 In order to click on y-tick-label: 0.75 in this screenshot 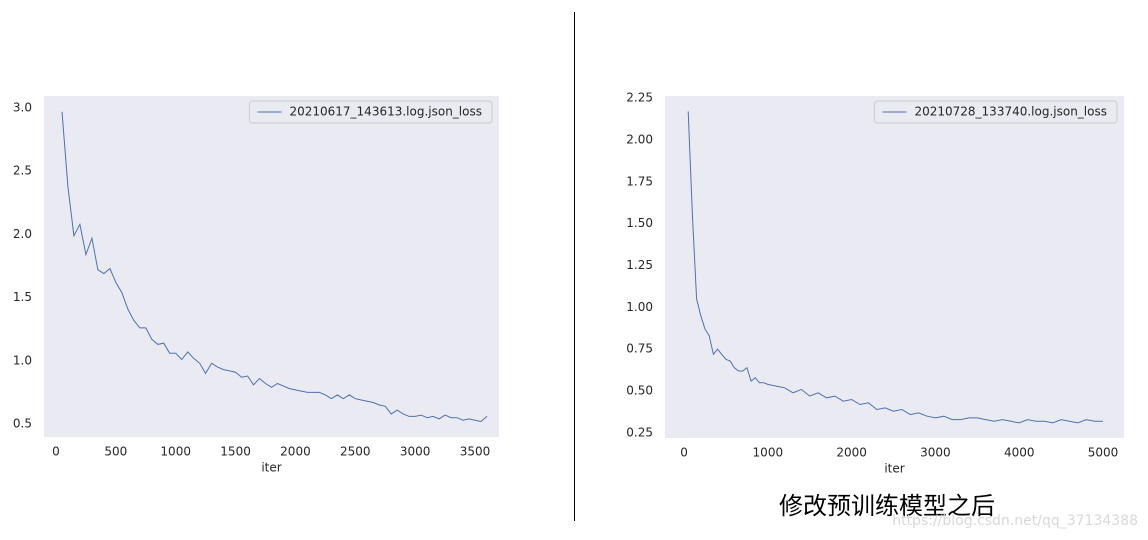, I will do `click(639, 349)`.